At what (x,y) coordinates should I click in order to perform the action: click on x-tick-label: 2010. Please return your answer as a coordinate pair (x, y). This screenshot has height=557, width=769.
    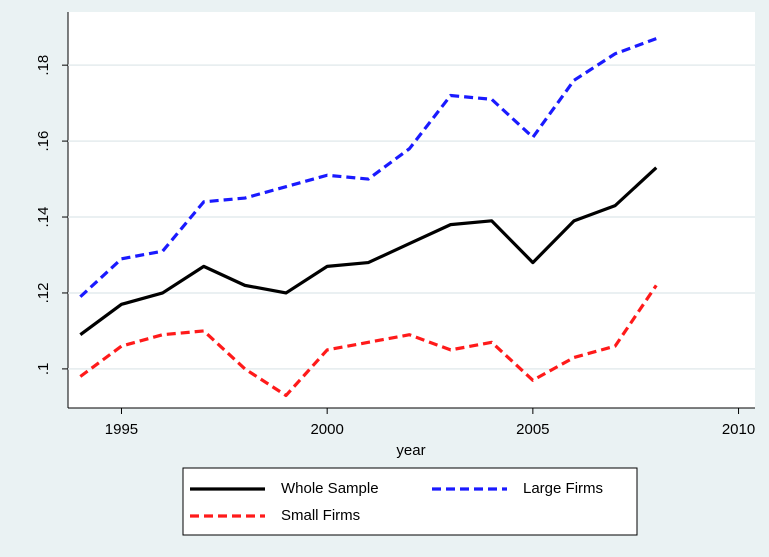
    Looking at the image, I should click on (738, 429).